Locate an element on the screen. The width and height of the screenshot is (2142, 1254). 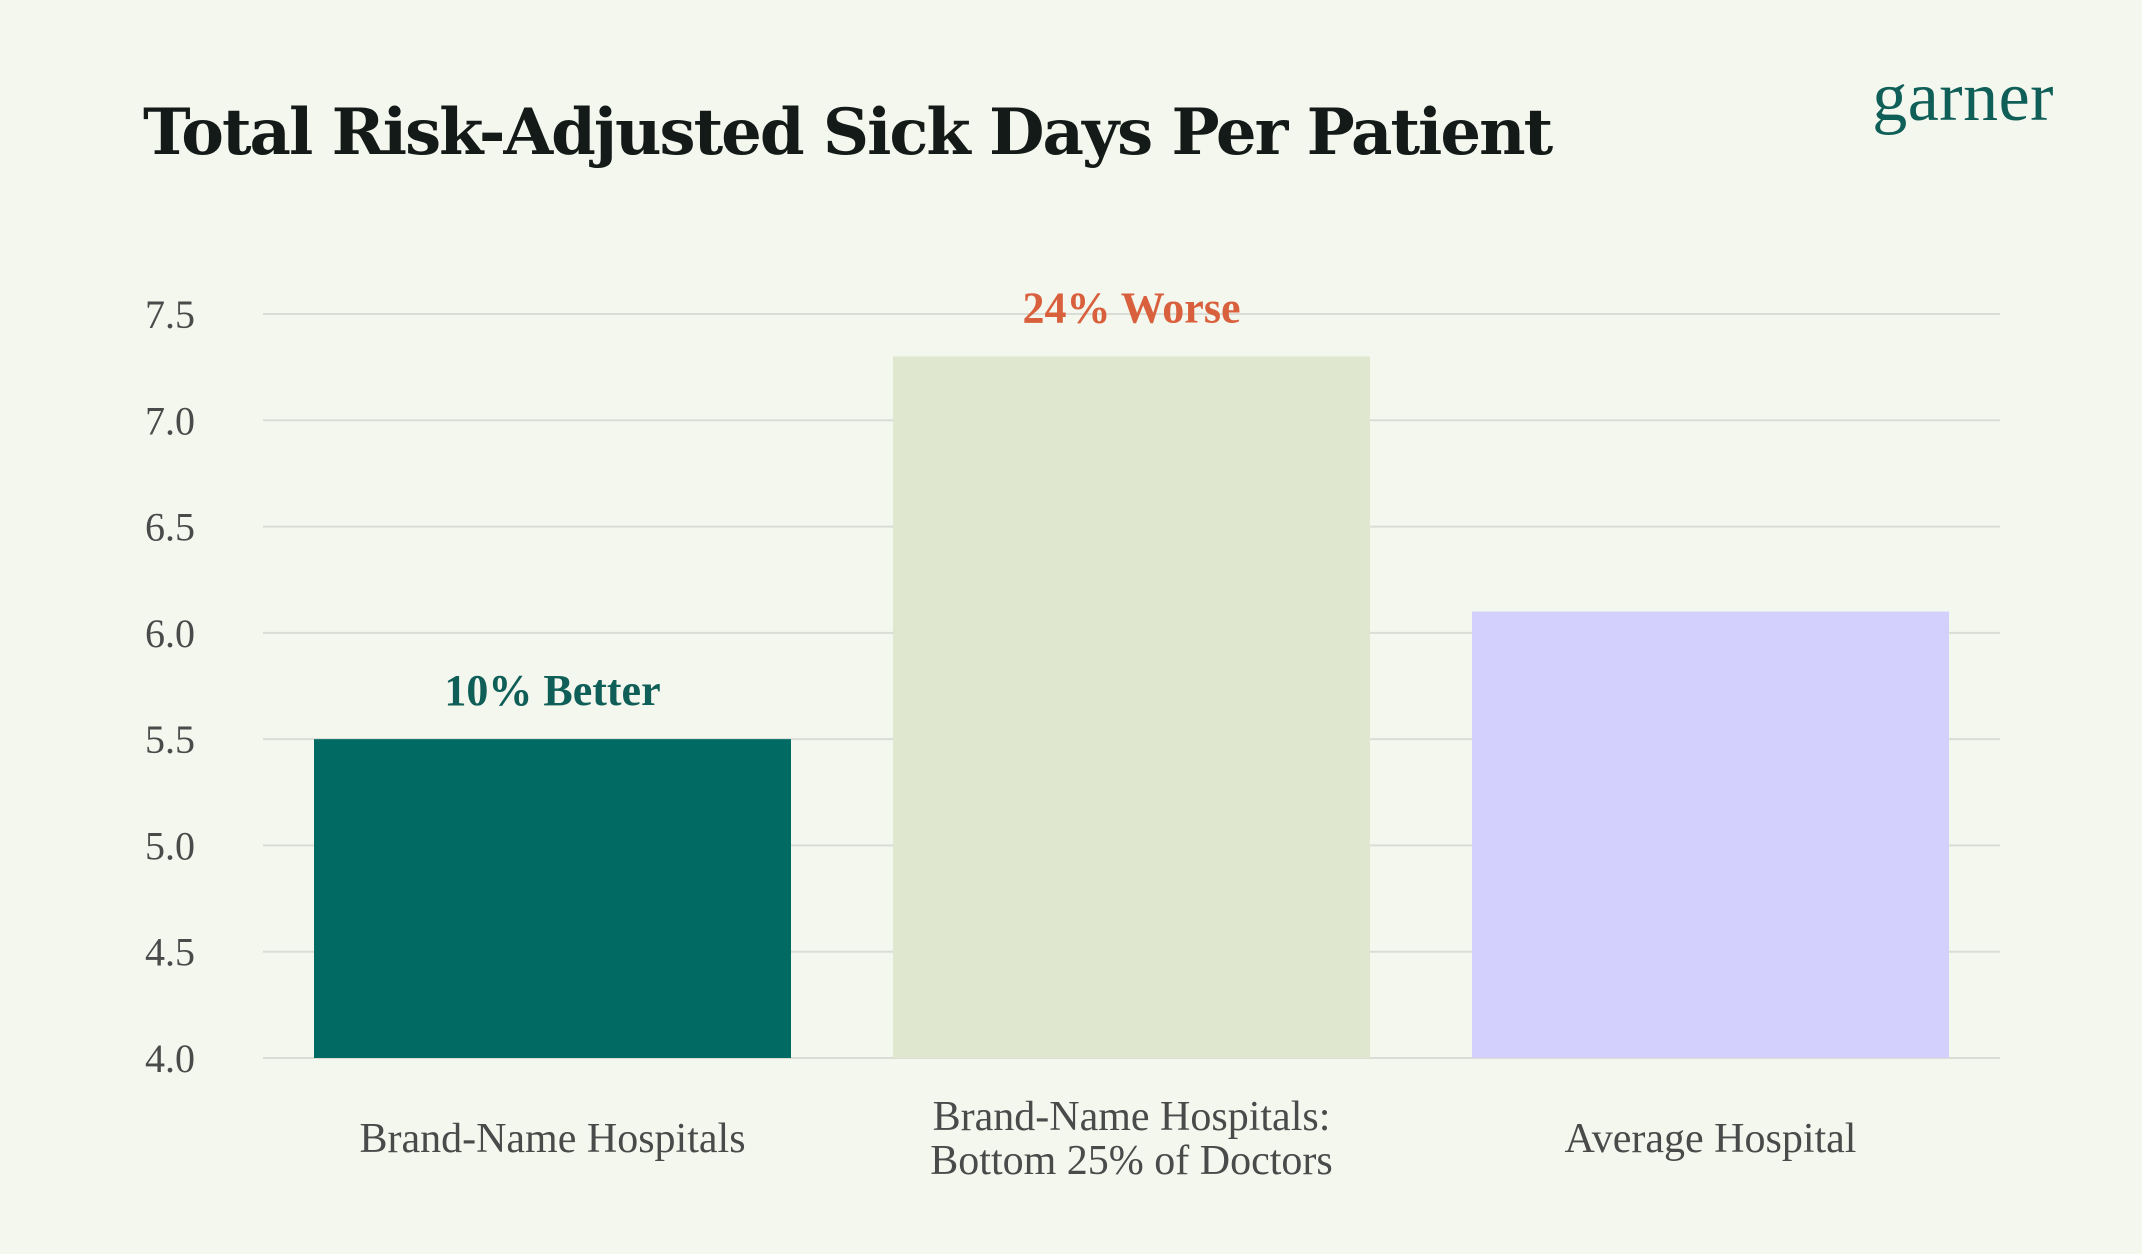
x-category-label: Brand-Name Hospitals: is located at coordinates (1132, 1117).